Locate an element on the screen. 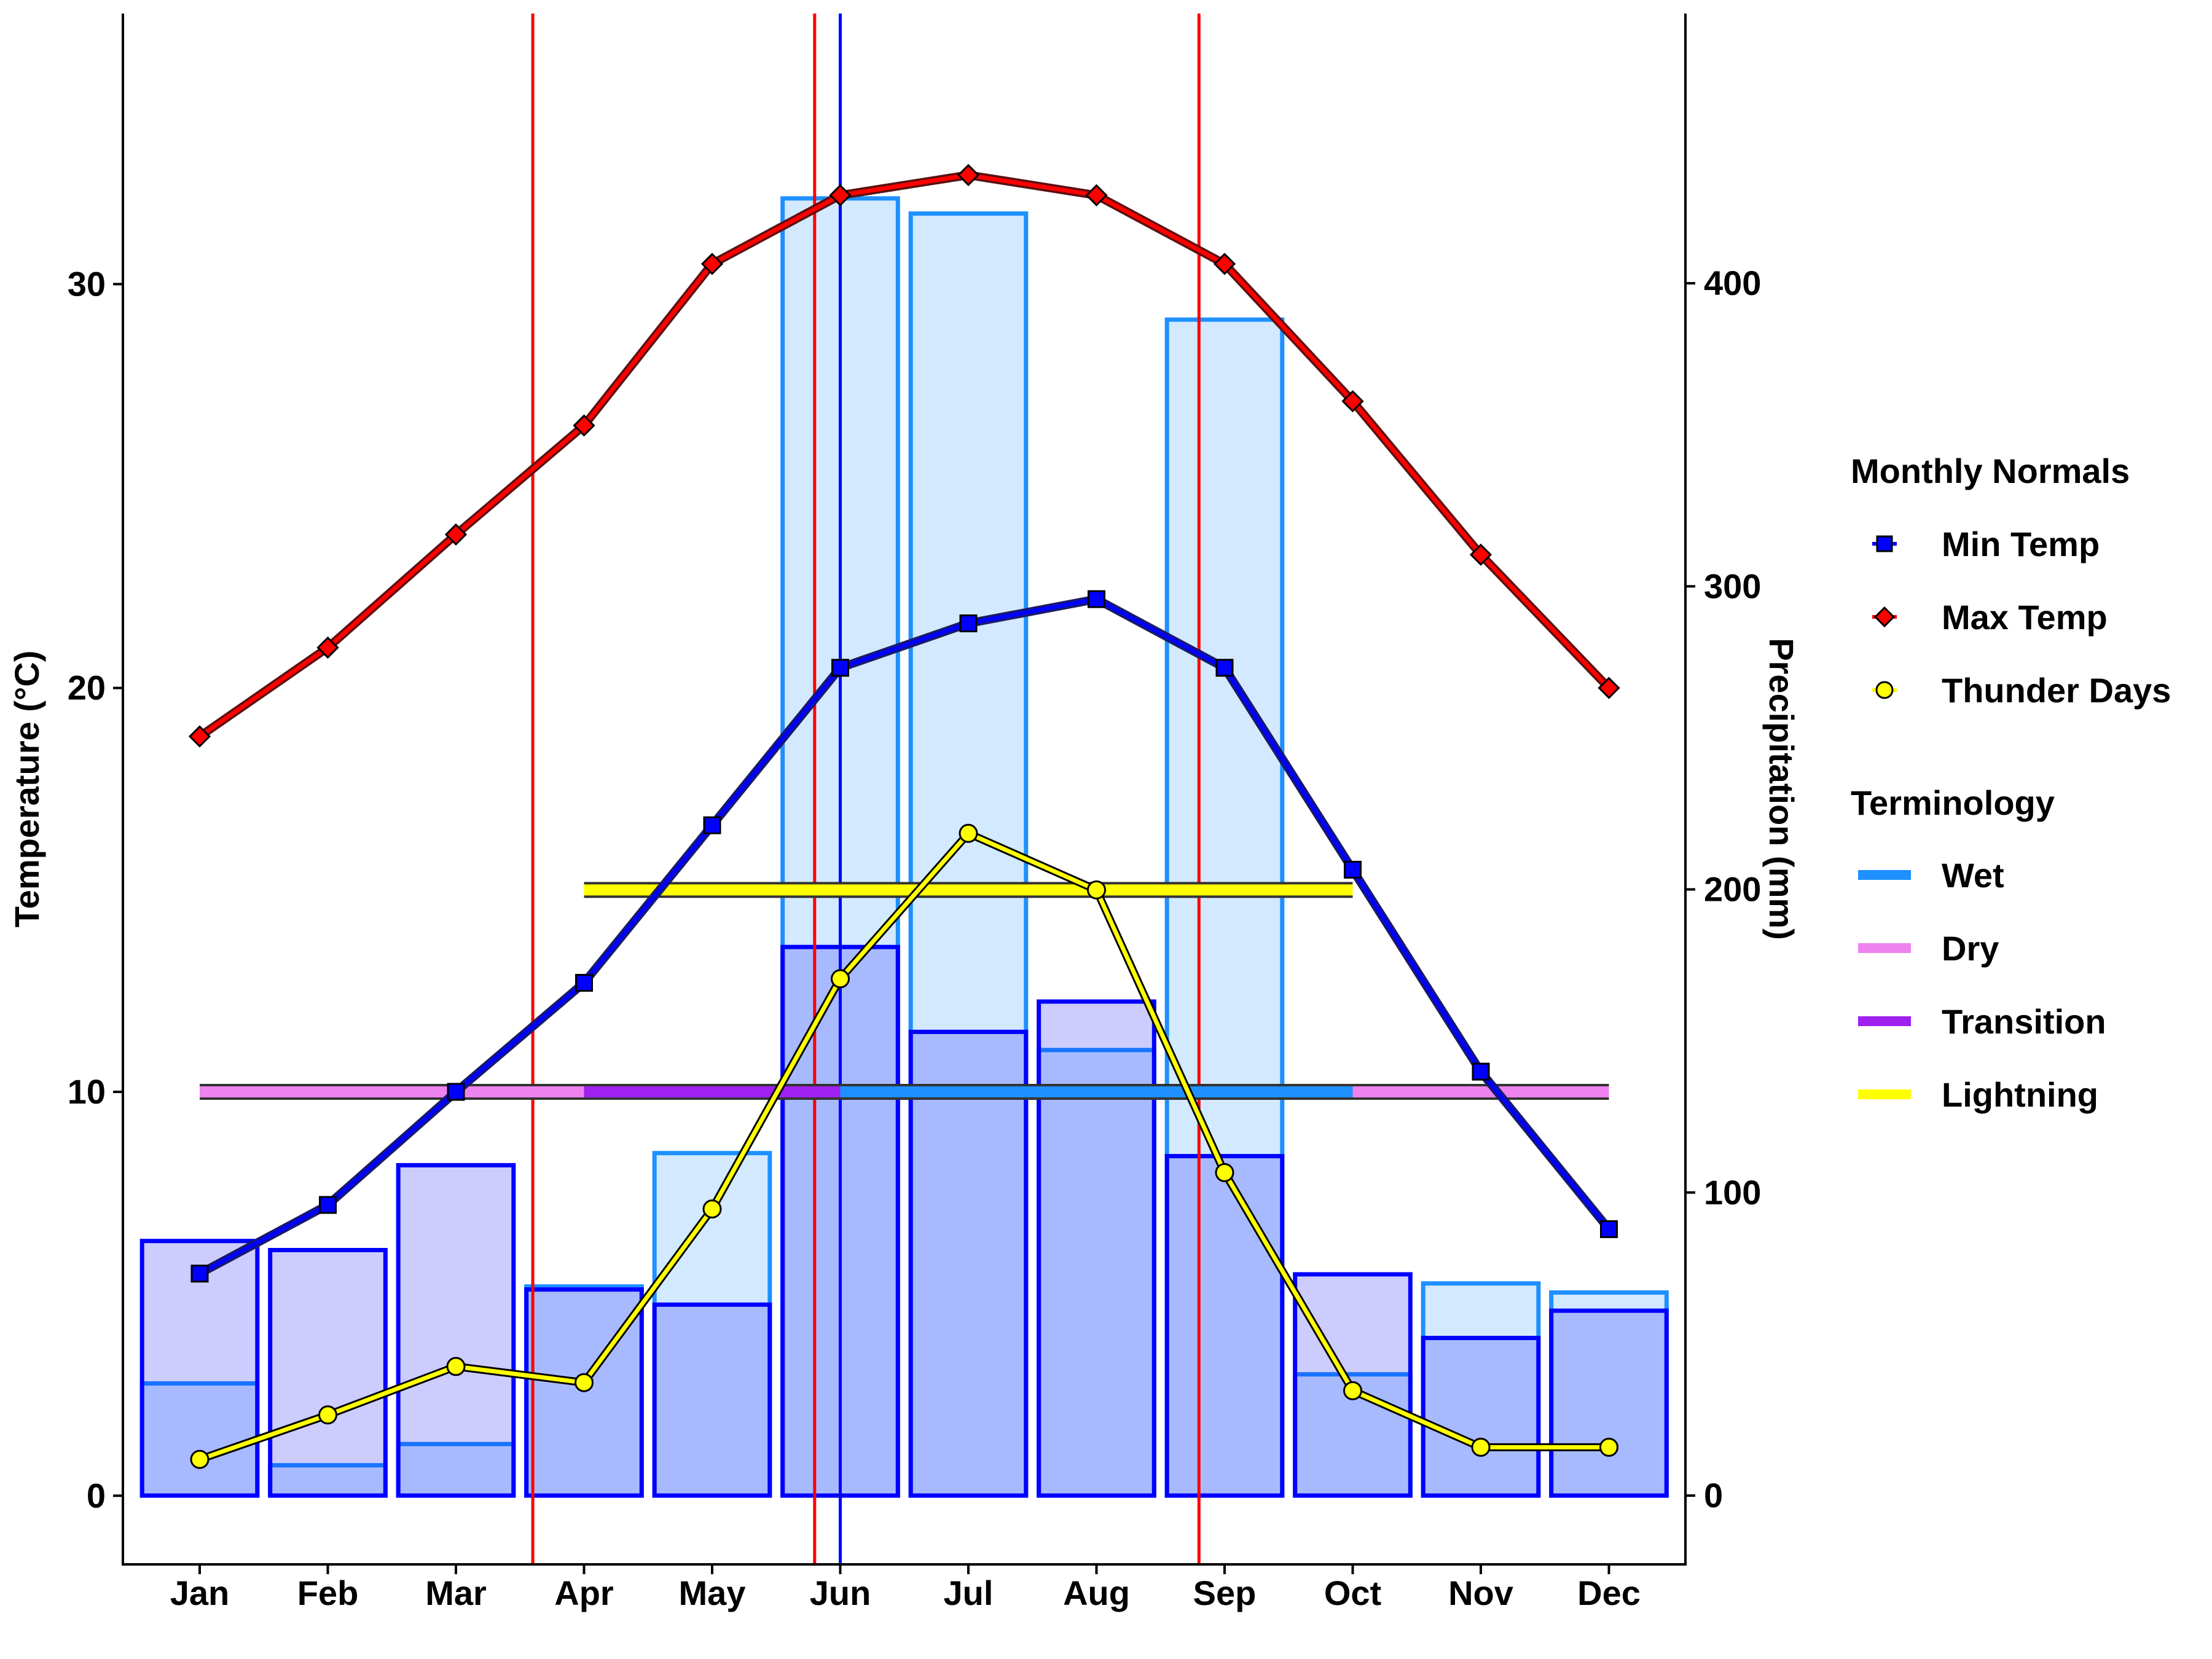 This screenshot has height=1659, width=2212. point-thunder-days-aug is located at coordinates (1096, 890).